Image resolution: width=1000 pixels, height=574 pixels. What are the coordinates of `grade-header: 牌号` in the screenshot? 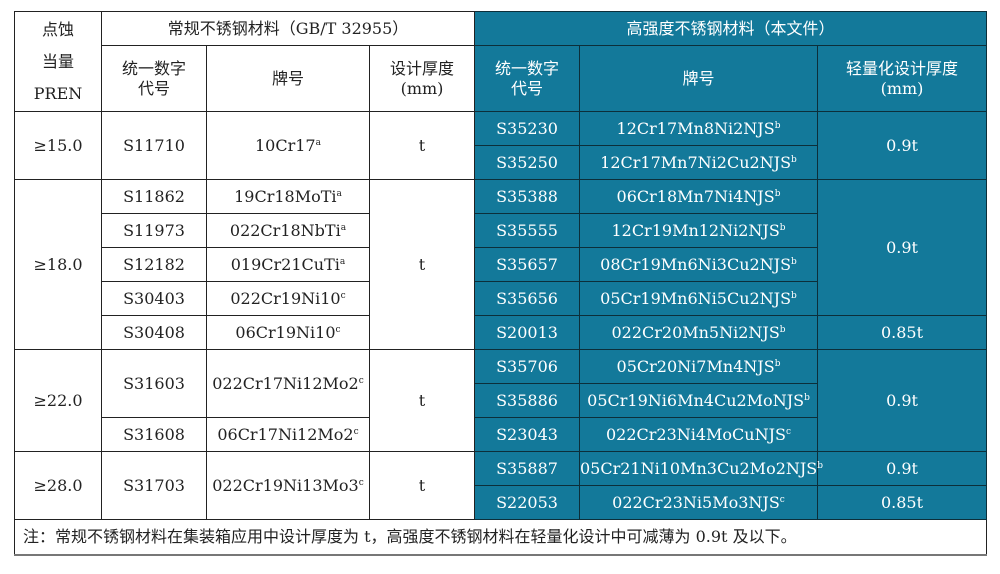 It's located at (288, 78).